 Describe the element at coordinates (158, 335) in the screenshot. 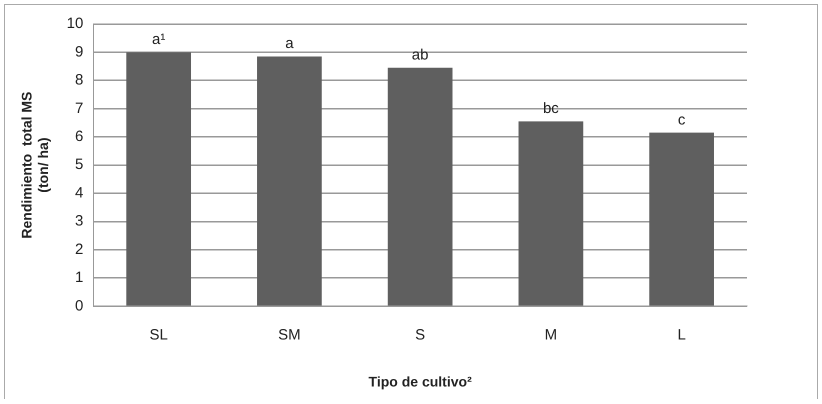

I see `x-tick-label: SL` at that location.